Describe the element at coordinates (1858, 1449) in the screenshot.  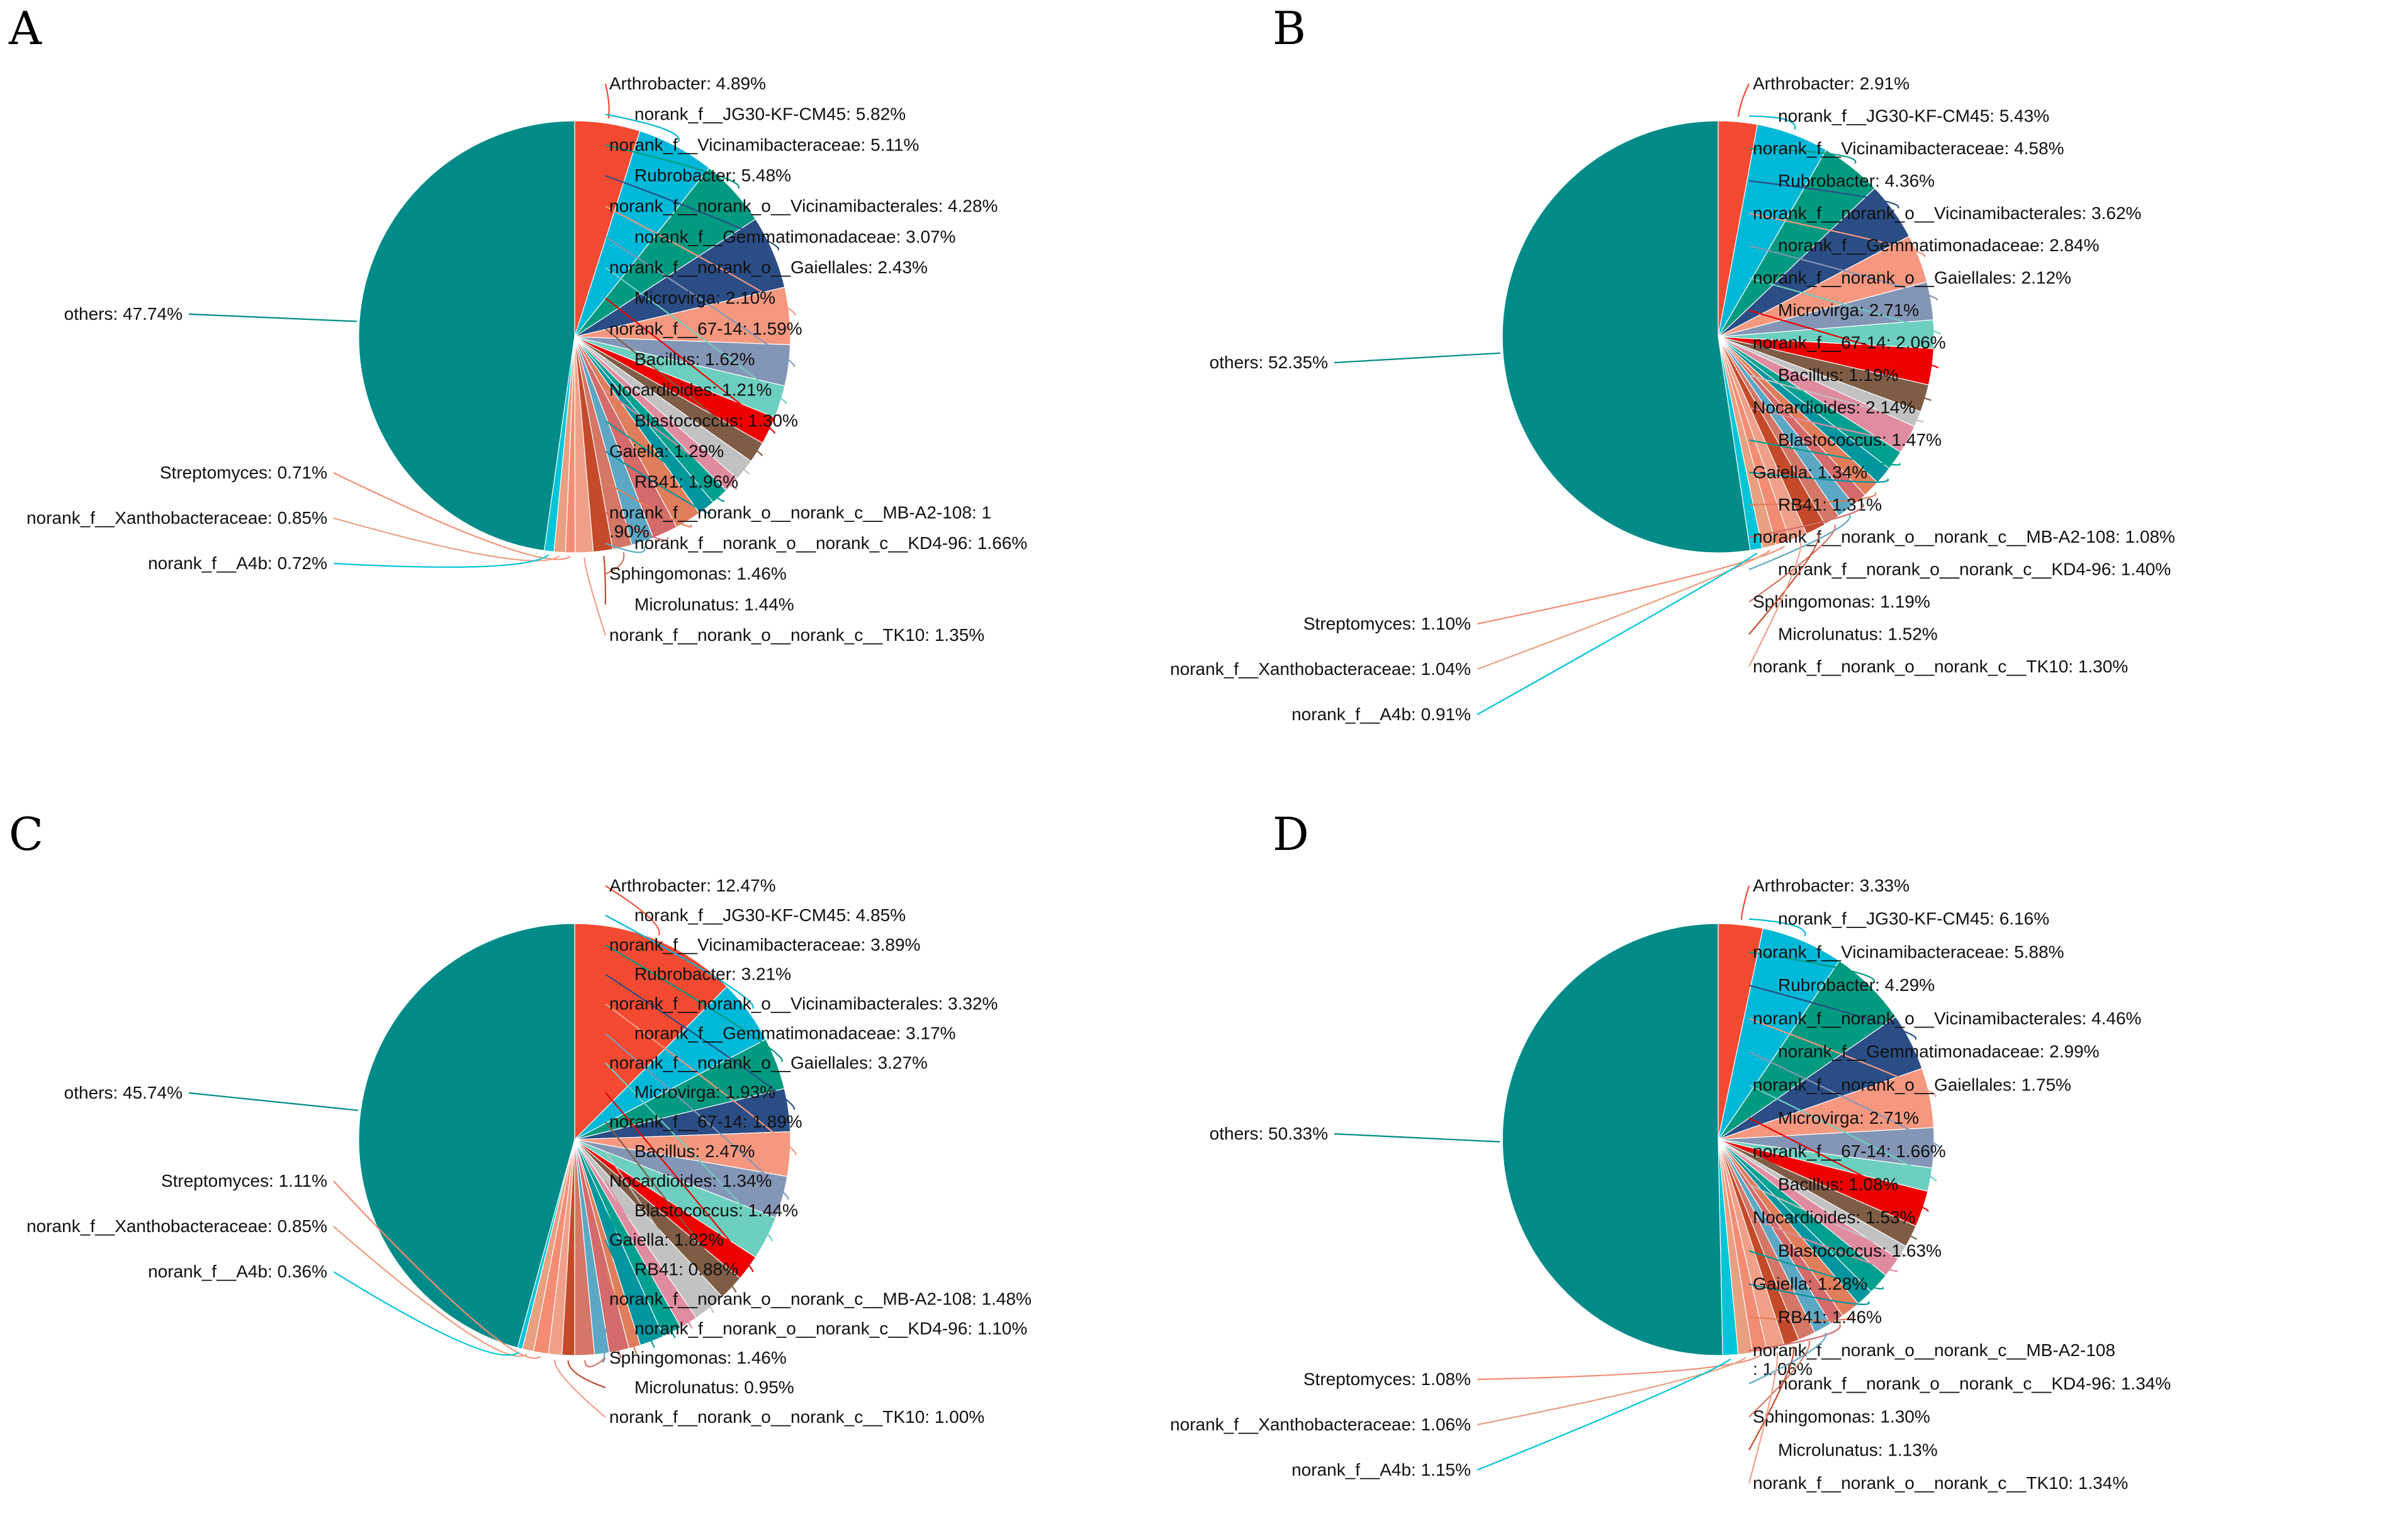
I see `slice-label: Microlunatus: 1.13%` at that location.